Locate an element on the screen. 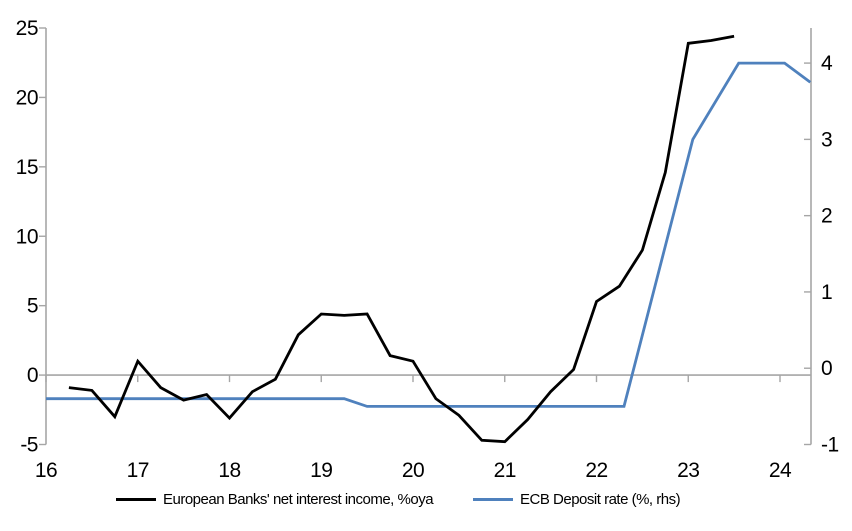 The height and width of the screenshot is (531, 852). right-axis-tick-label: 0 is located at coordinates (826, 368).